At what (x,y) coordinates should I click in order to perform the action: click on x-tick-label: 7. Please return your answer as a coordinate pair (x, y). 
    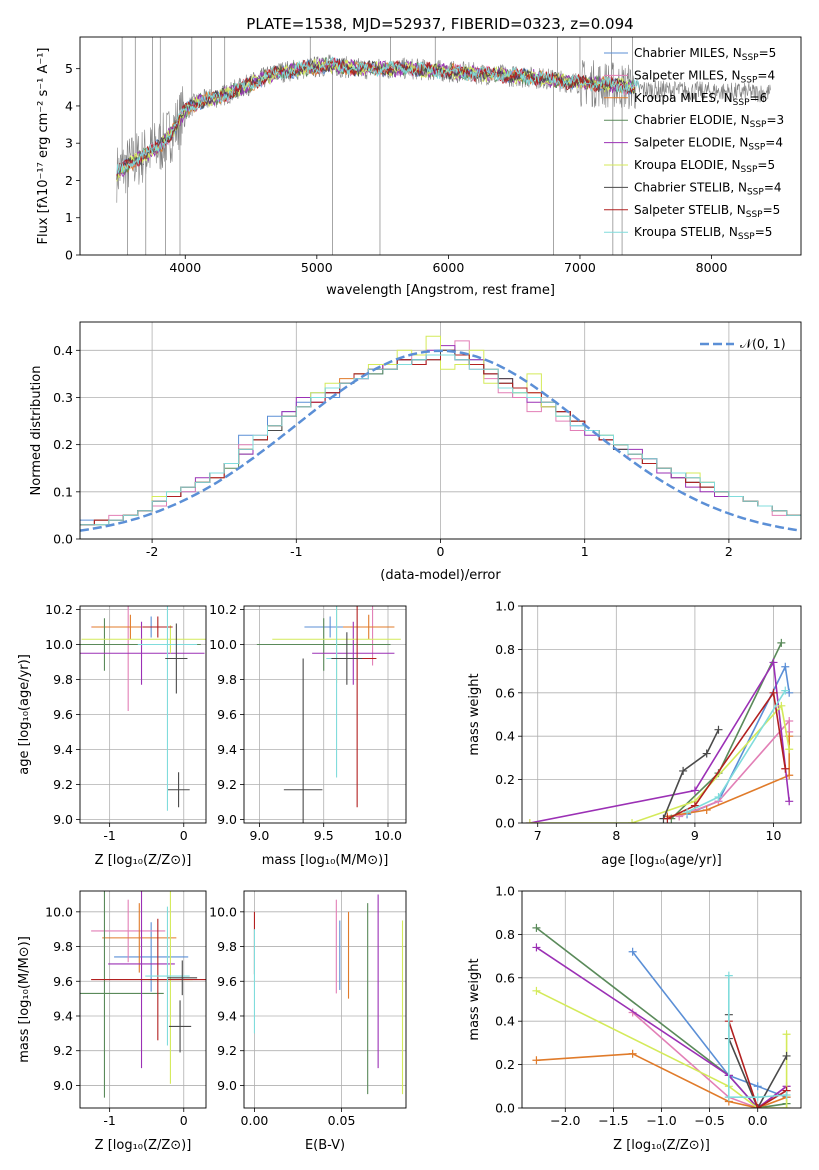
    Looking at the image, I should click on (538, 835).